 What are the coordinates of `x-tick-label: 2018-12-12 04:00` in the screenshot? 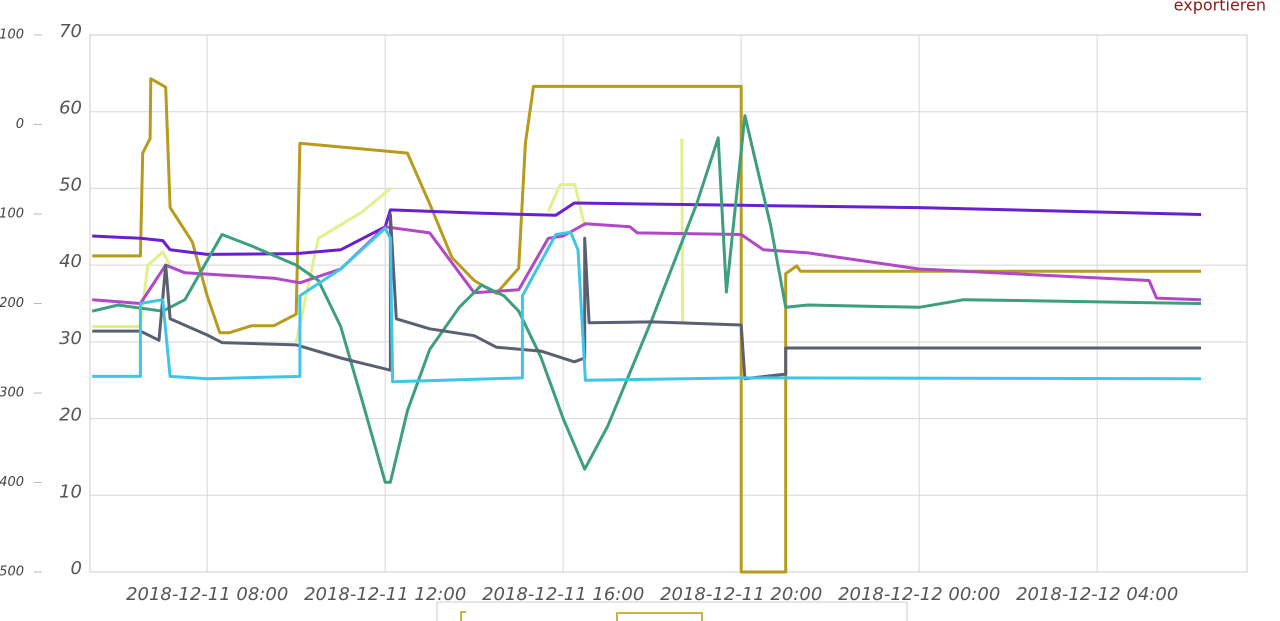 It's located at (1097, 594).